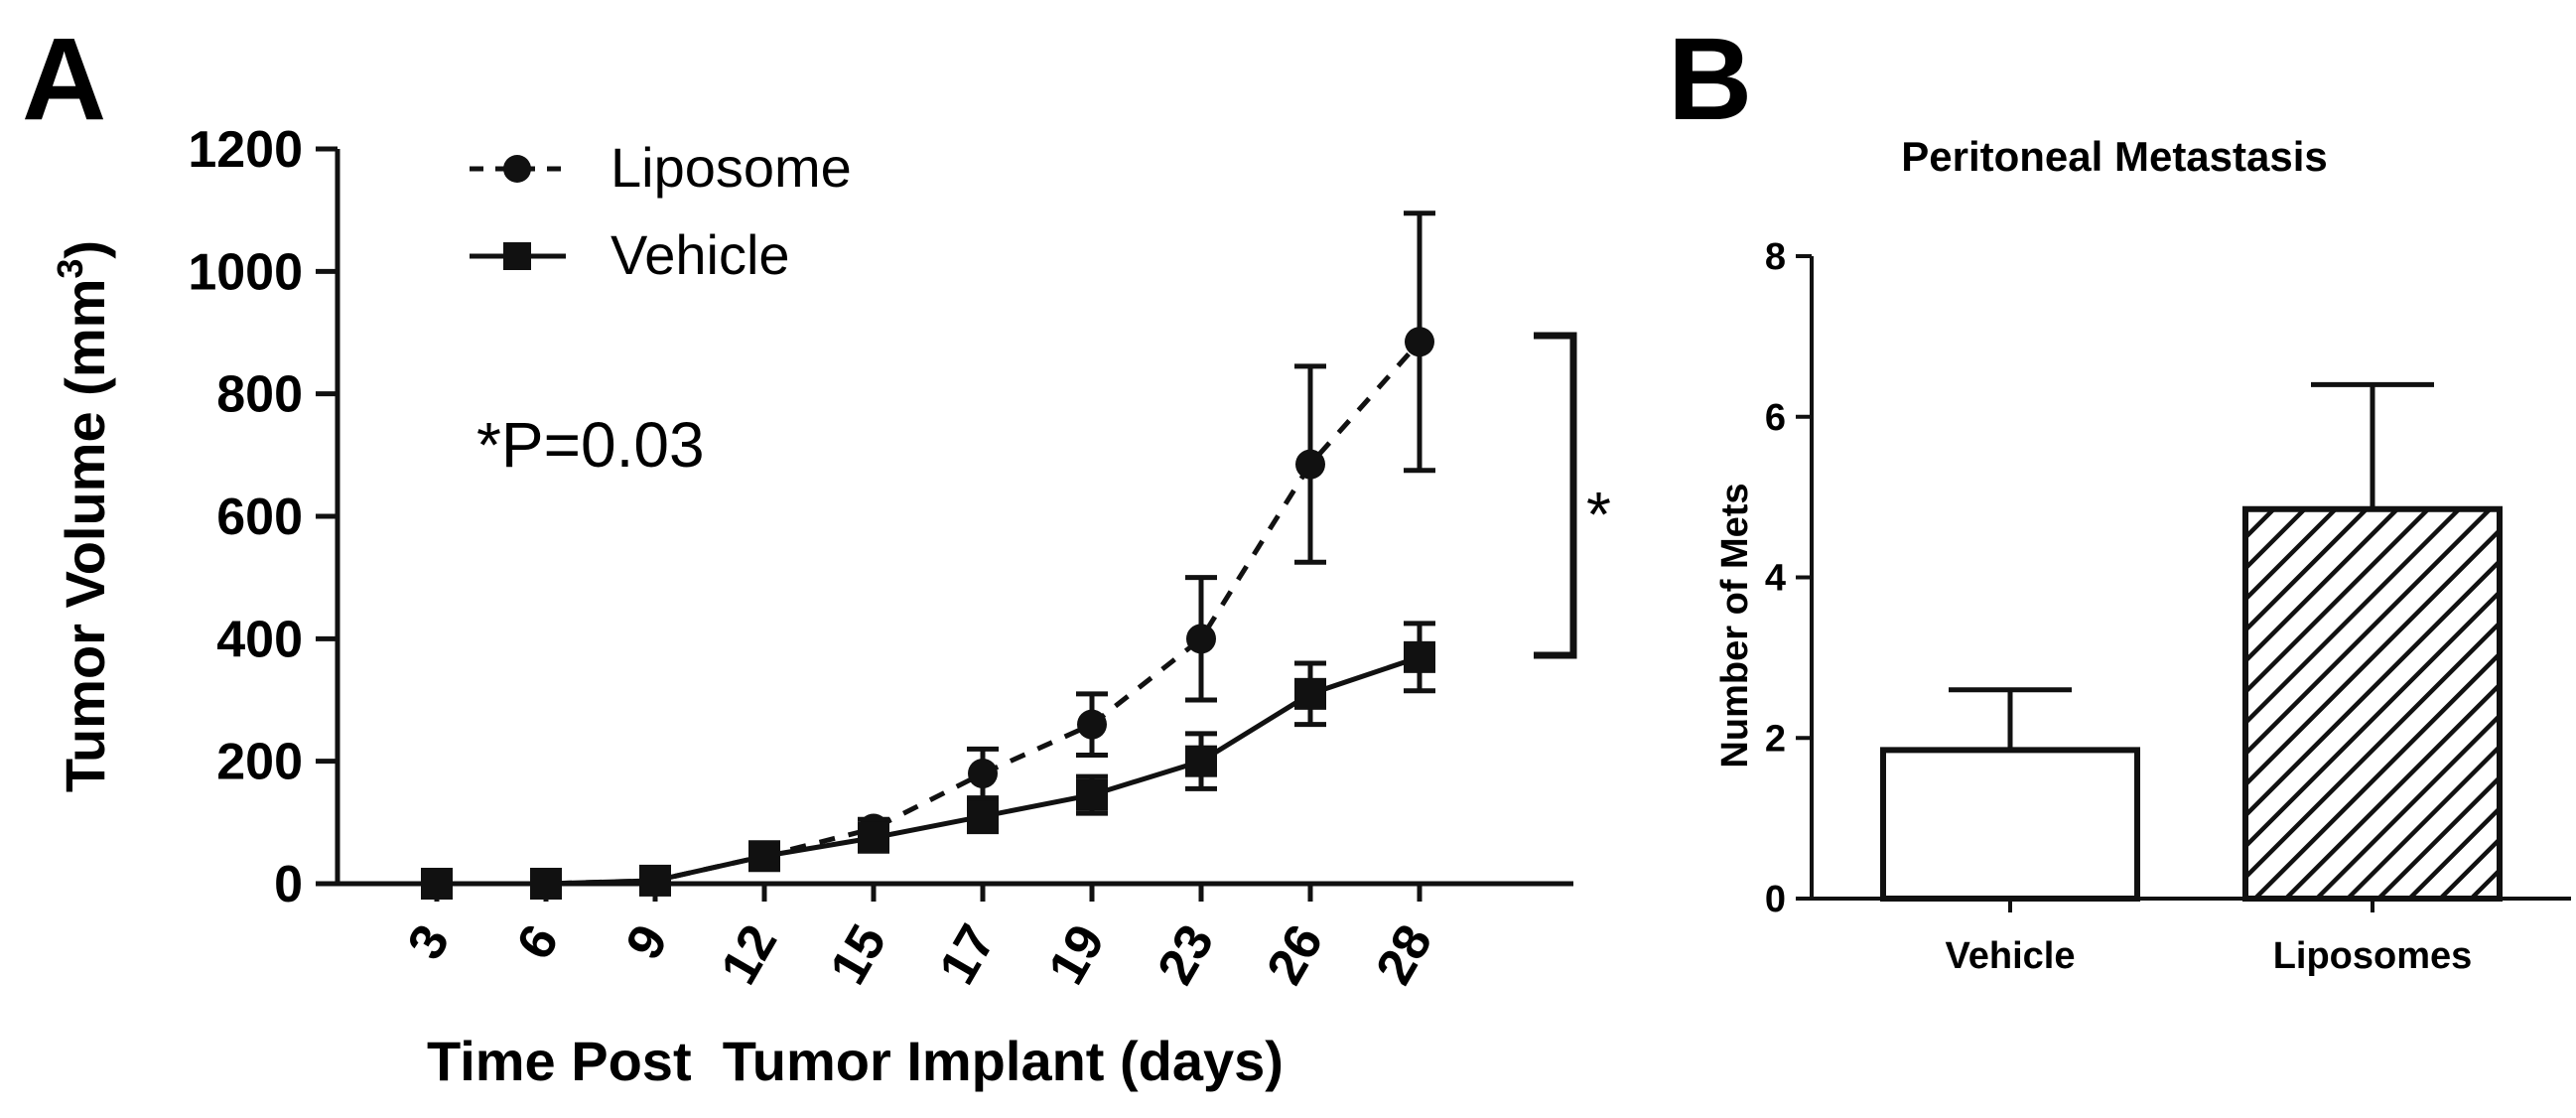  Describe the element at coordinates (1404, 954) in the screenshot. I see `chart-a-x-tick-label: 28` at that location.